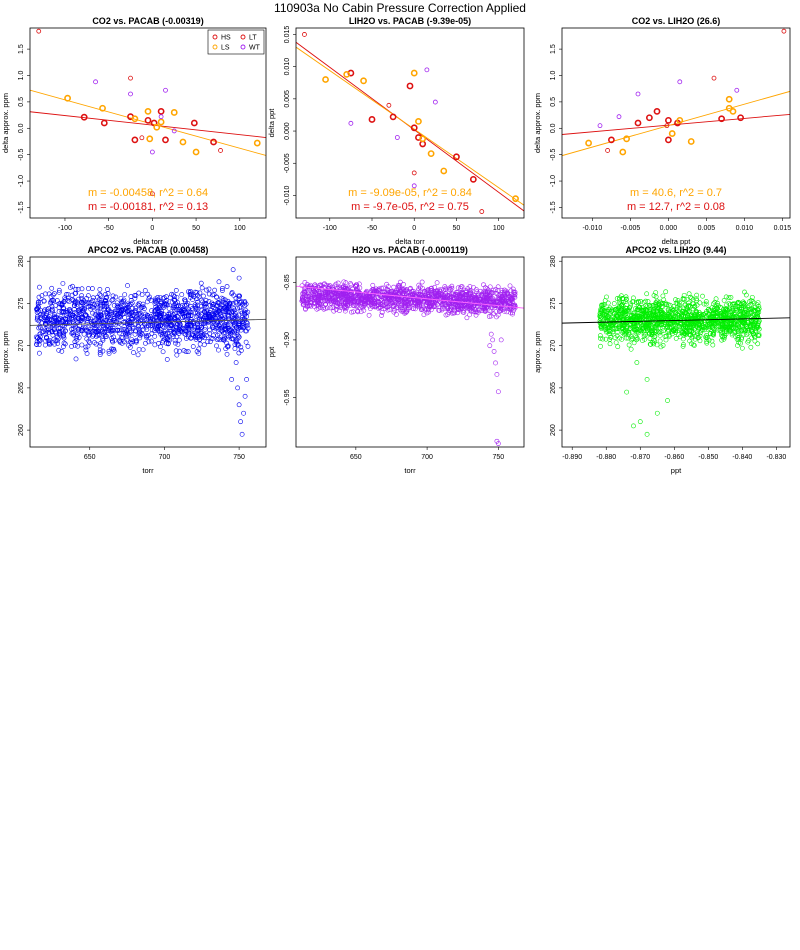 Image resolution: width=800 pixels, height=950 pixels. I want to click on panel-title: APCO2 vs. LIH2O (9.44), so click(675, 250).